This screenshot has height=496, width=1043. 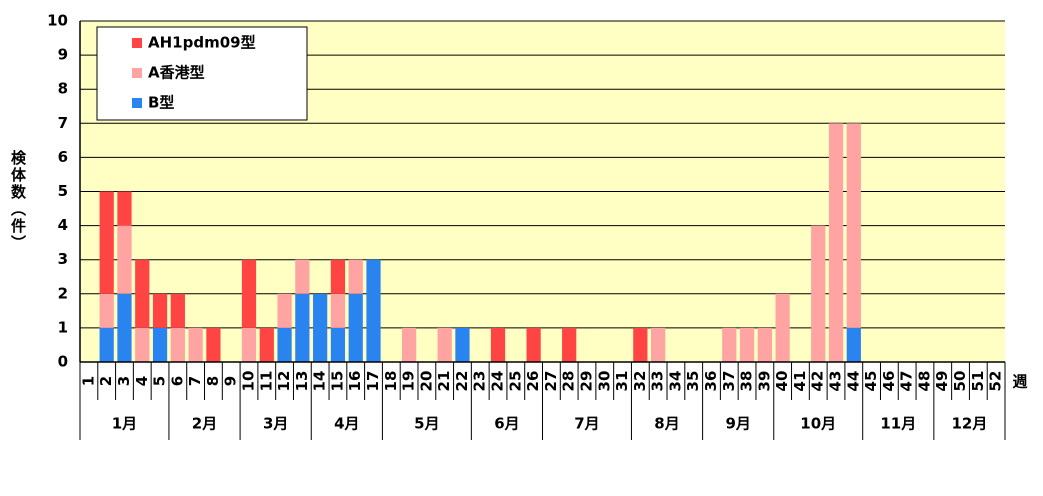 I want to click on x-tick-label: 33, so click(x=658, y=381).